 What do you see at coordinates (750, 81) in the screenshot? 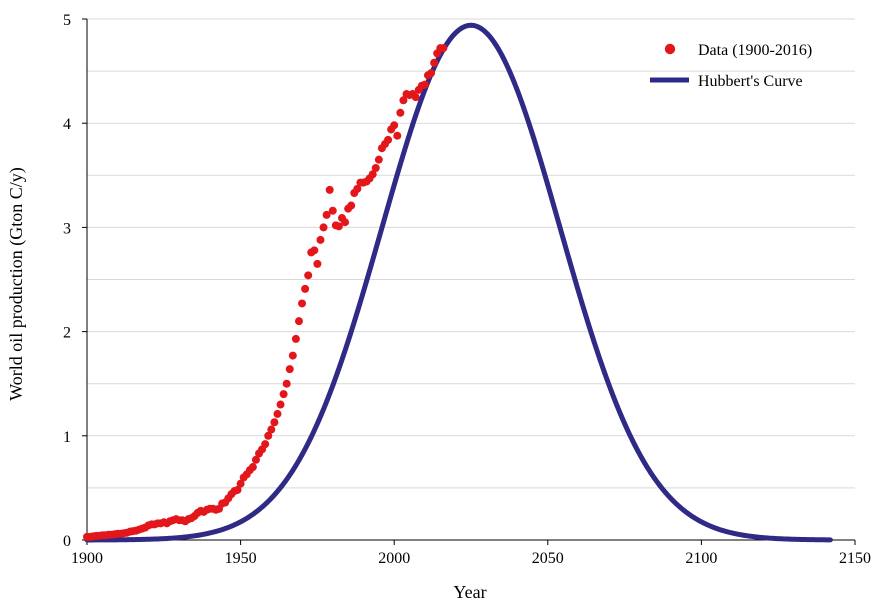
I see `legend-label-curve: Hubbert's Curve` at bounding box center [750, 81].